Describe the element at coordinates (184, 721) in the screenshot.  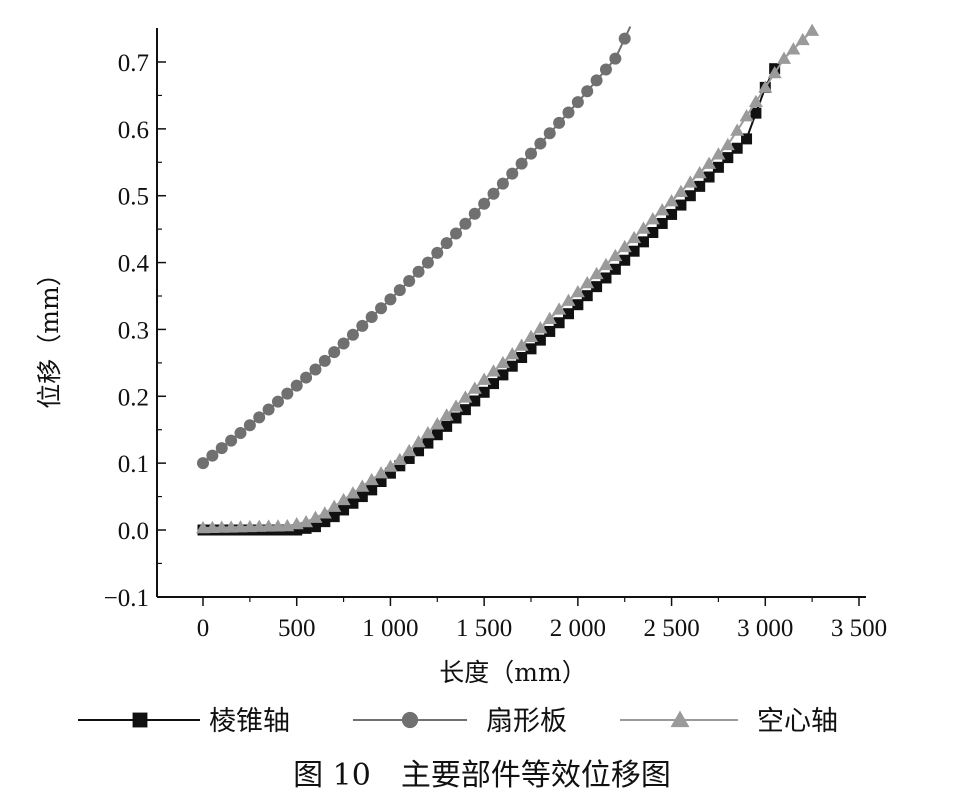
I see `legend-item-pyramid-shaft: 棱锥轴` at that location.